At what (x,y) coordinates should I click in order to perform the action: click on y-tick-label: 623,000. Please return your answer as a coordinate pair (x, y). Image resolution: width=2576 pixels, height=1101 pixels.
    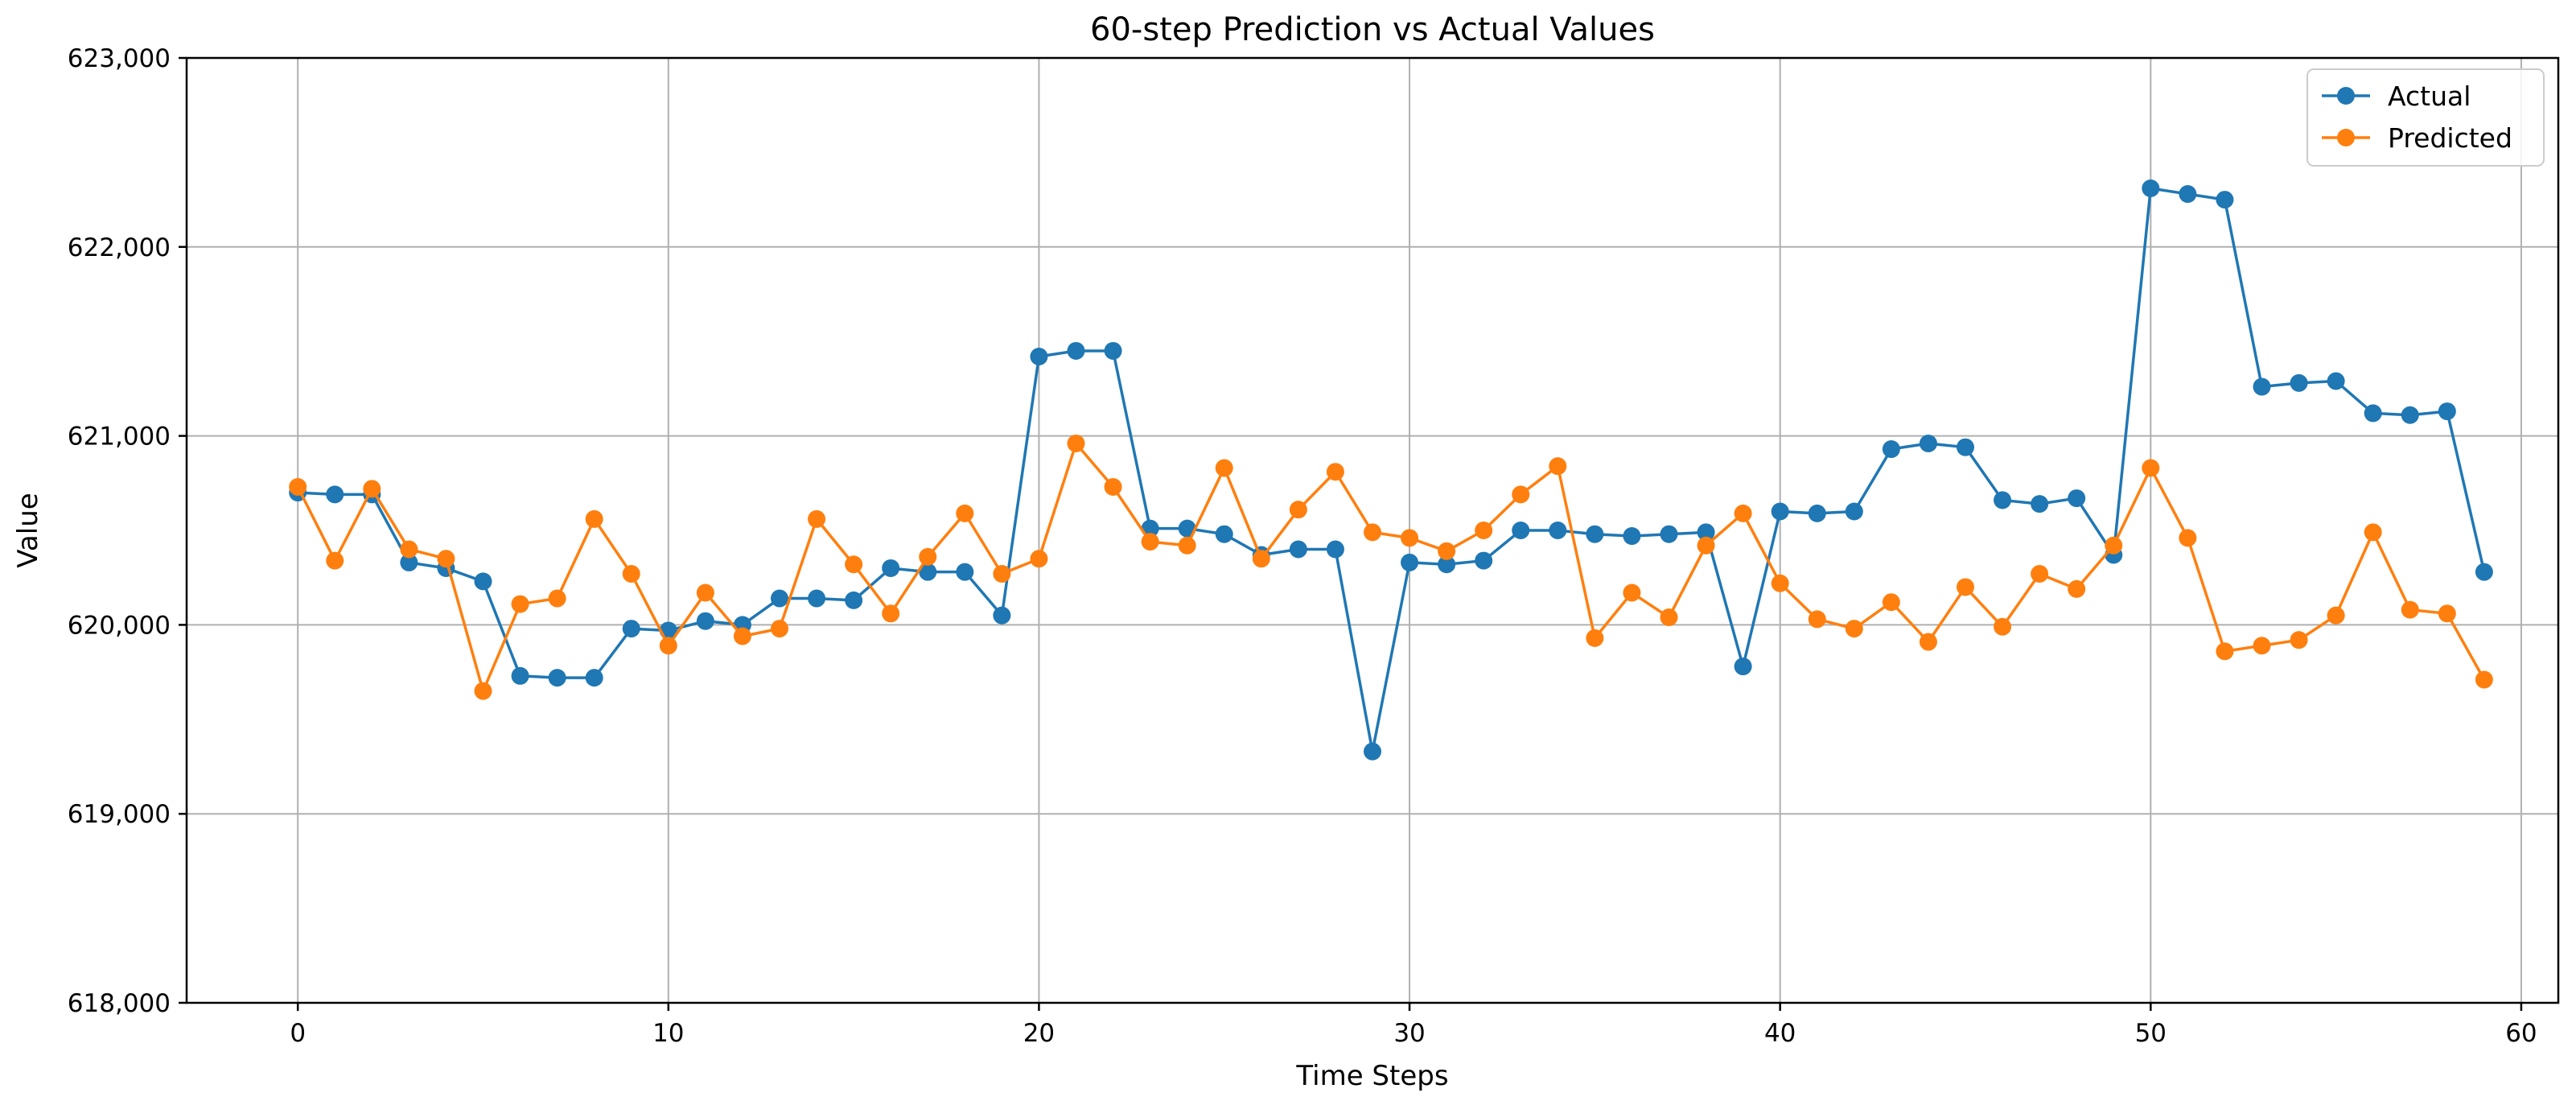
    Looking at the image, I should click on (119, 58).